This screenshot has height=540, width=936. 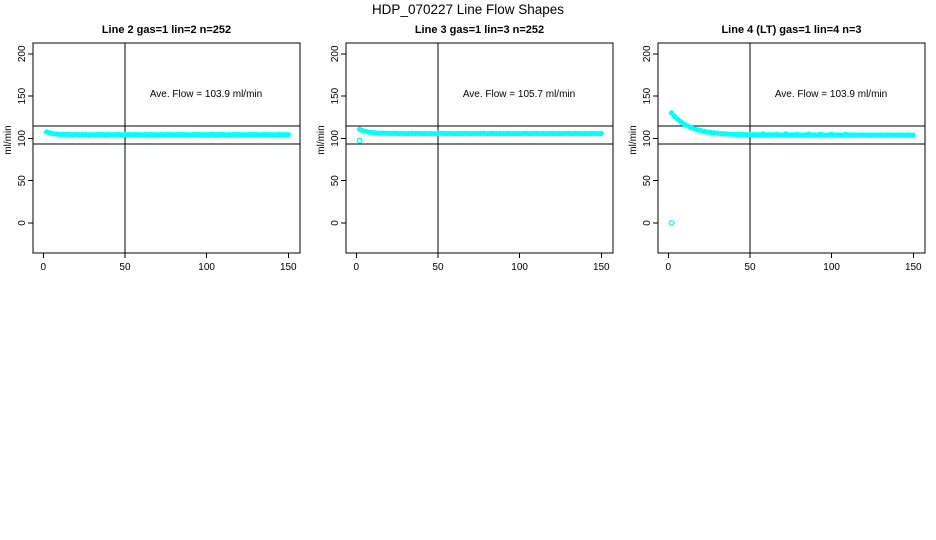 I want to click on page-title: HDP_070227 Line Flow Shapes, so click(x=468, y=9).